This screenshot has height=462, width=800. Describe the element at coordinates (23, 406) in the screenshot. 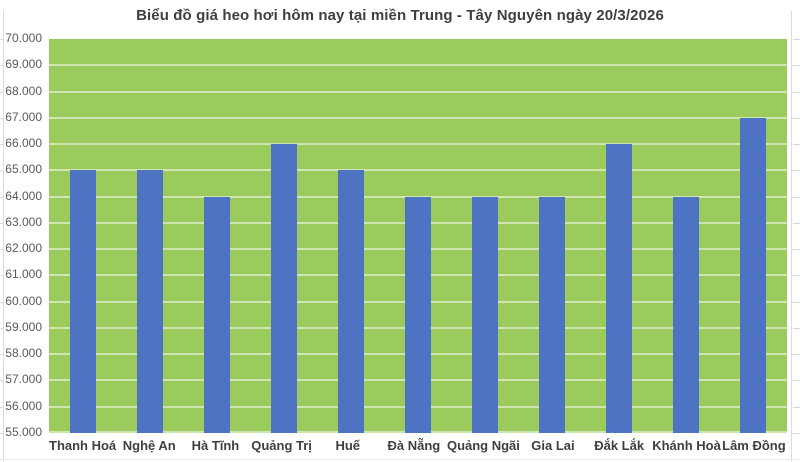

I see `y-tick-label: 56.000` at that location.